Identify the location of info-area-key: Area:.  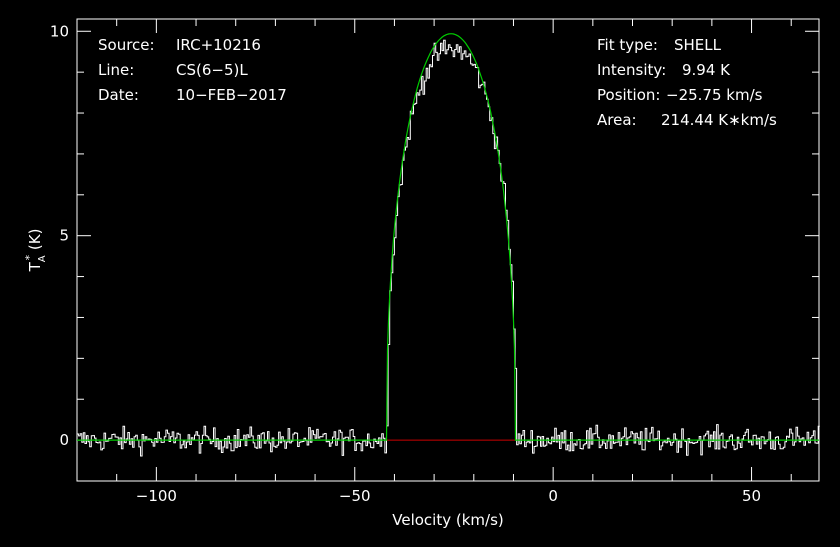
(617, 120).